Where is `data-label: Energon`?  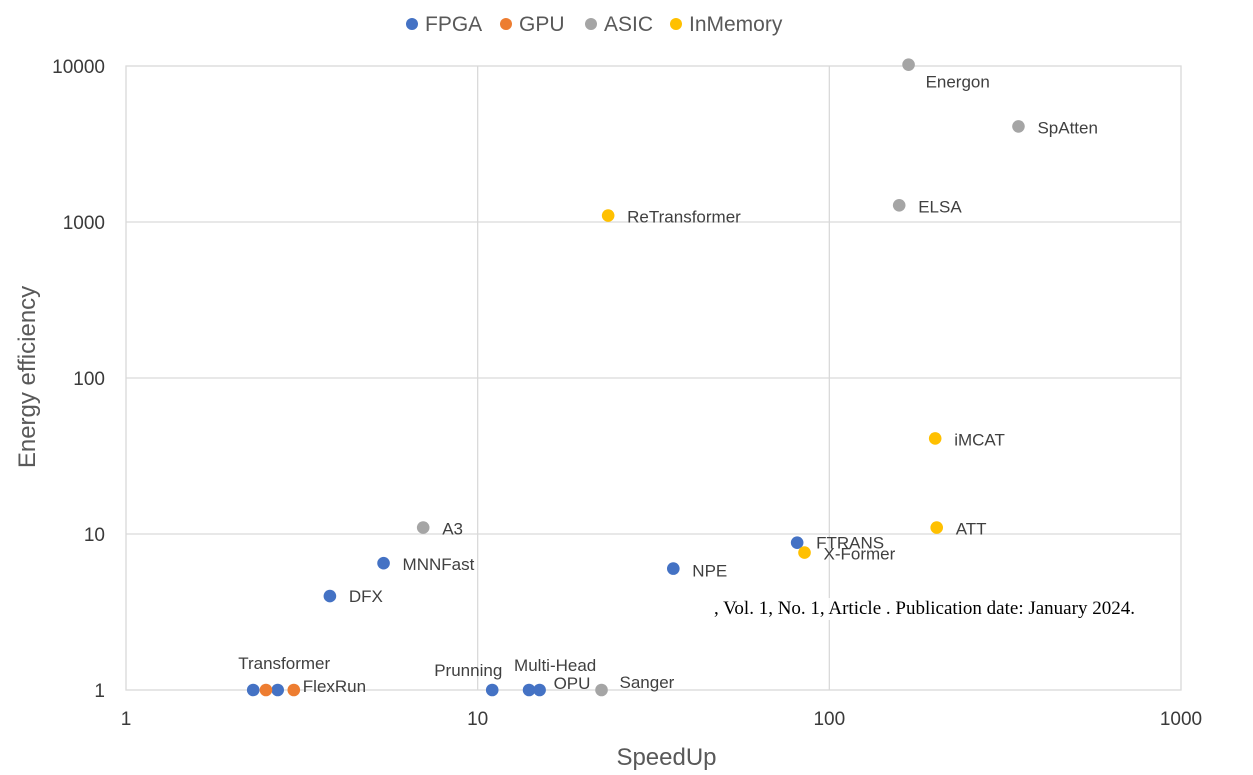
data-label: Energon is located at coordinates (958, 82).